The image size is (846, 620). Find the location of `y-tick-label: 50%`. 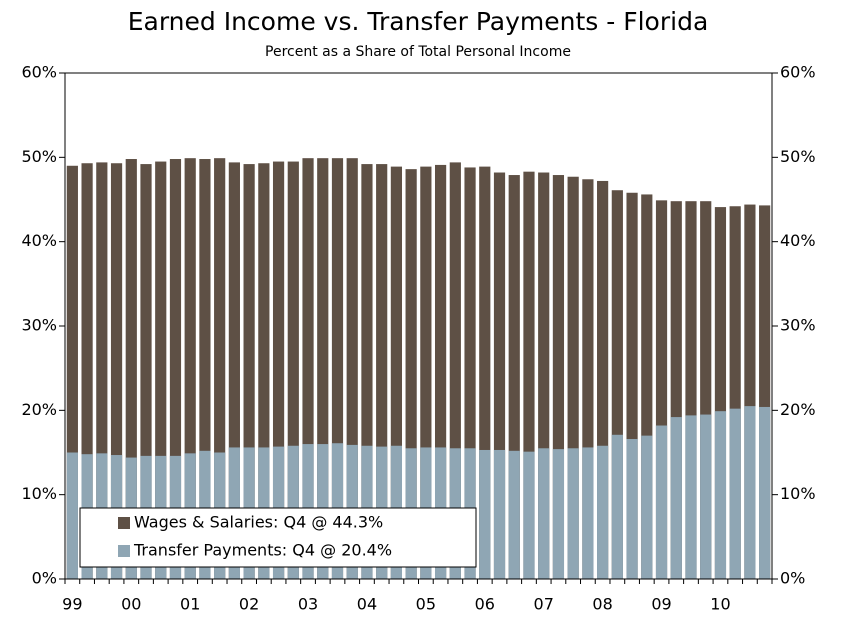

y-tick-label: 50% is located at coordinates (39, 156).